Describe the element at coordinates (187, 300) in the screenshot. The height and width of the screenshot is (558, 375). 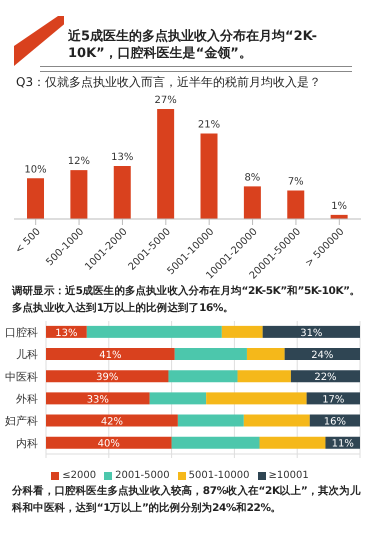
I see `text: 调研显示：近5成医生的多点执业收入分布在月均“2K-5K”和”5K-10K”。多点执业收入达到1万以上的比例达到了16%。` at that location.